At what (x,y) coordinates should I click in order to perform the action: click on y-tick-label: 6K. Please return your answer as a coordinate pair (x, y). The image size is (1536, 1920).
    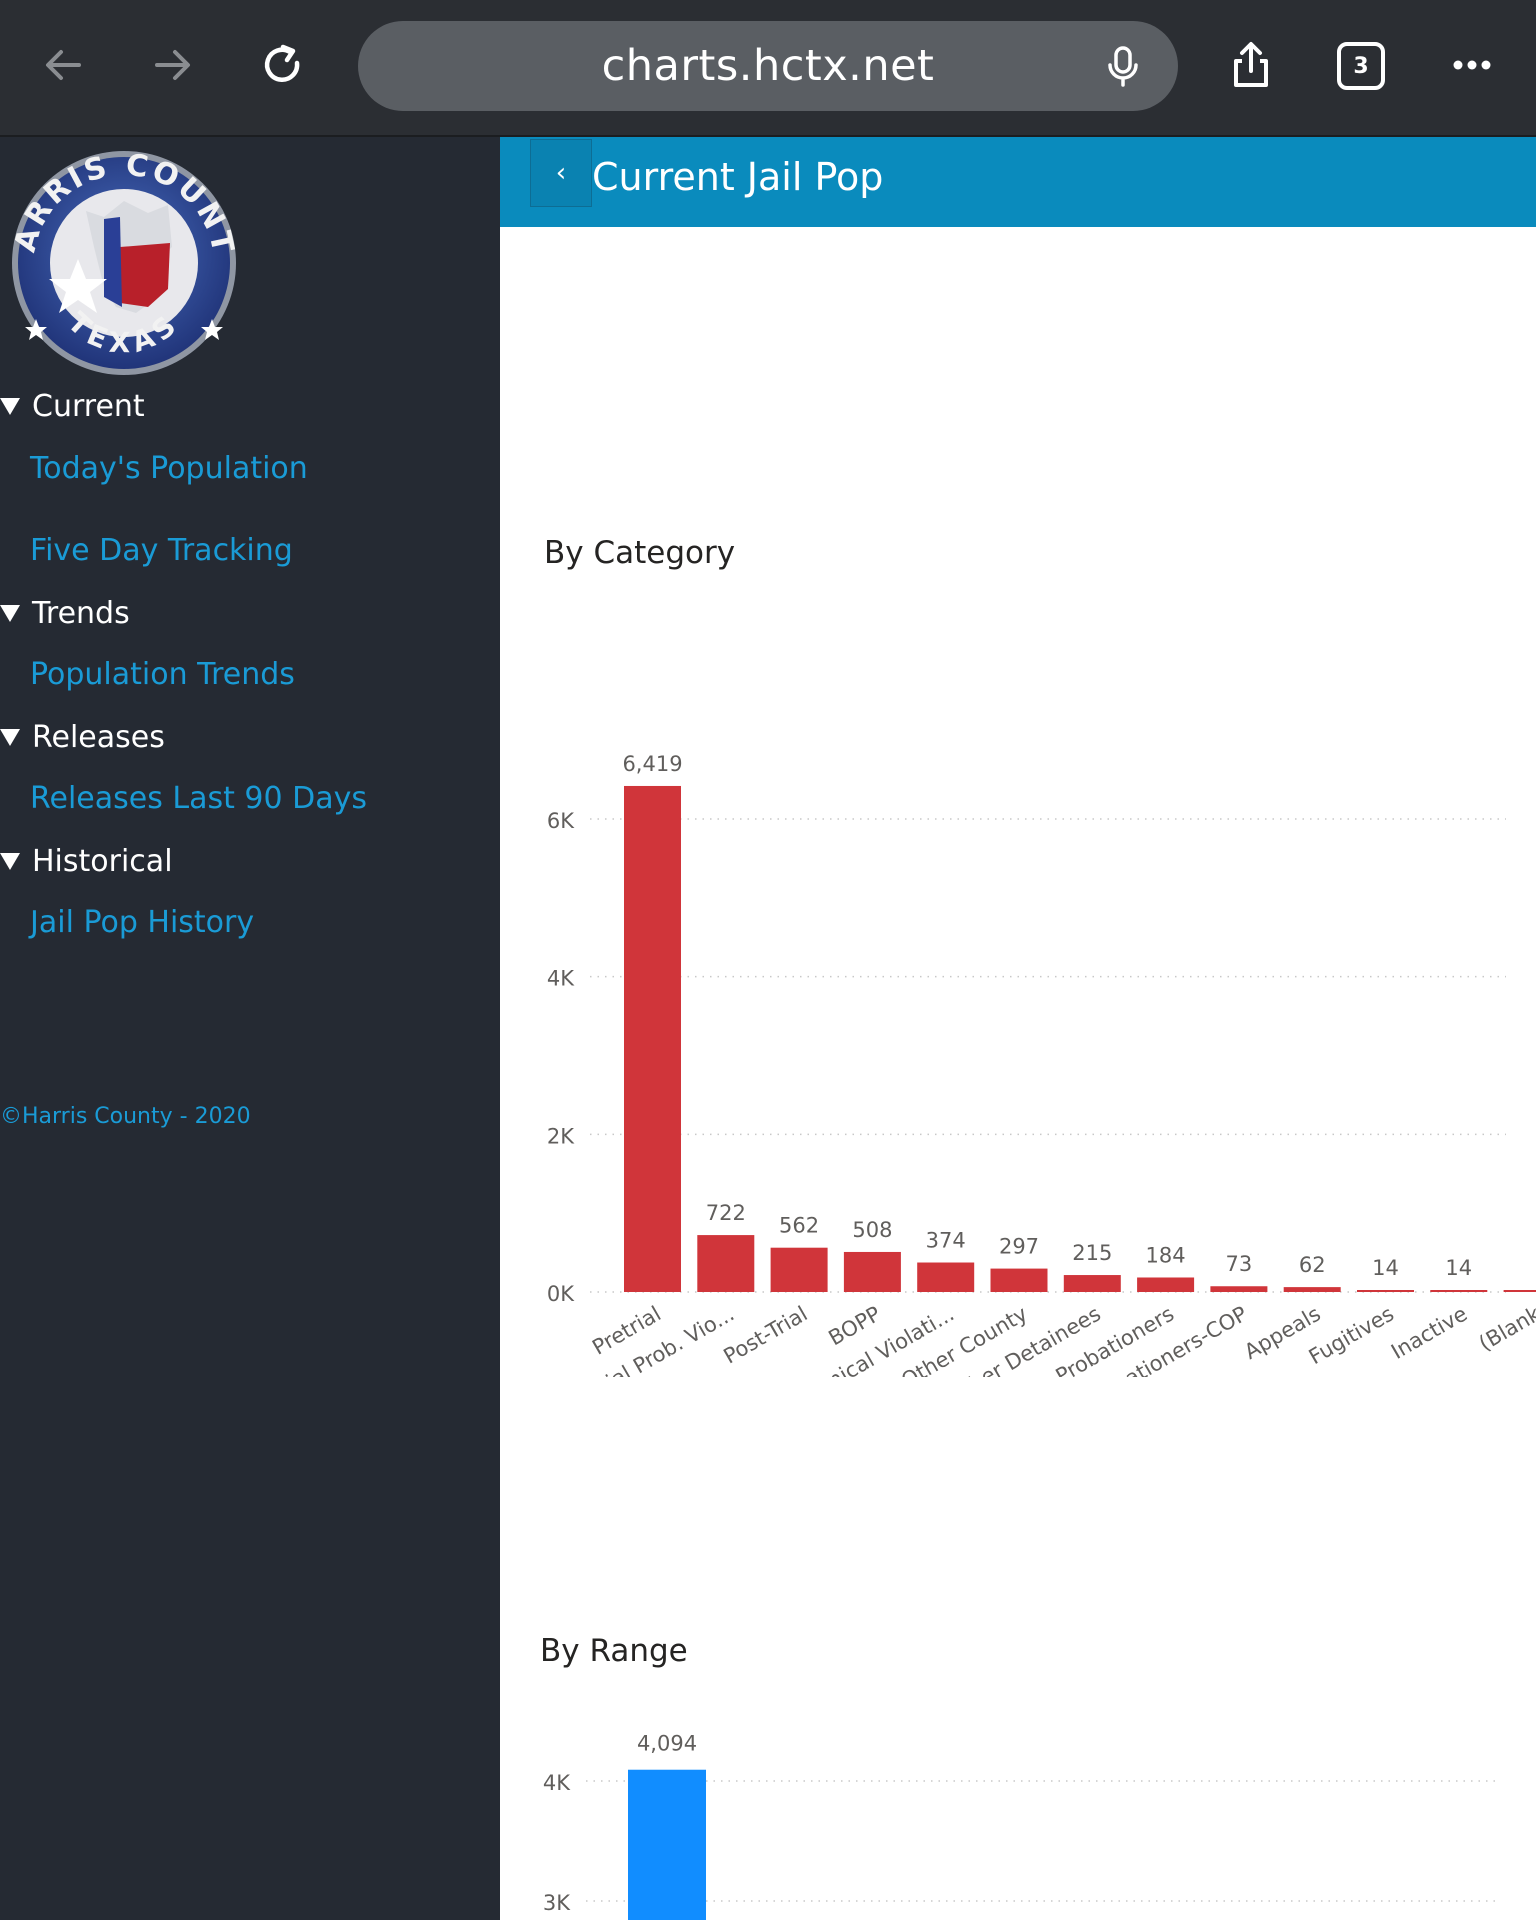
    Looking at the image, I should click on (561, 821).